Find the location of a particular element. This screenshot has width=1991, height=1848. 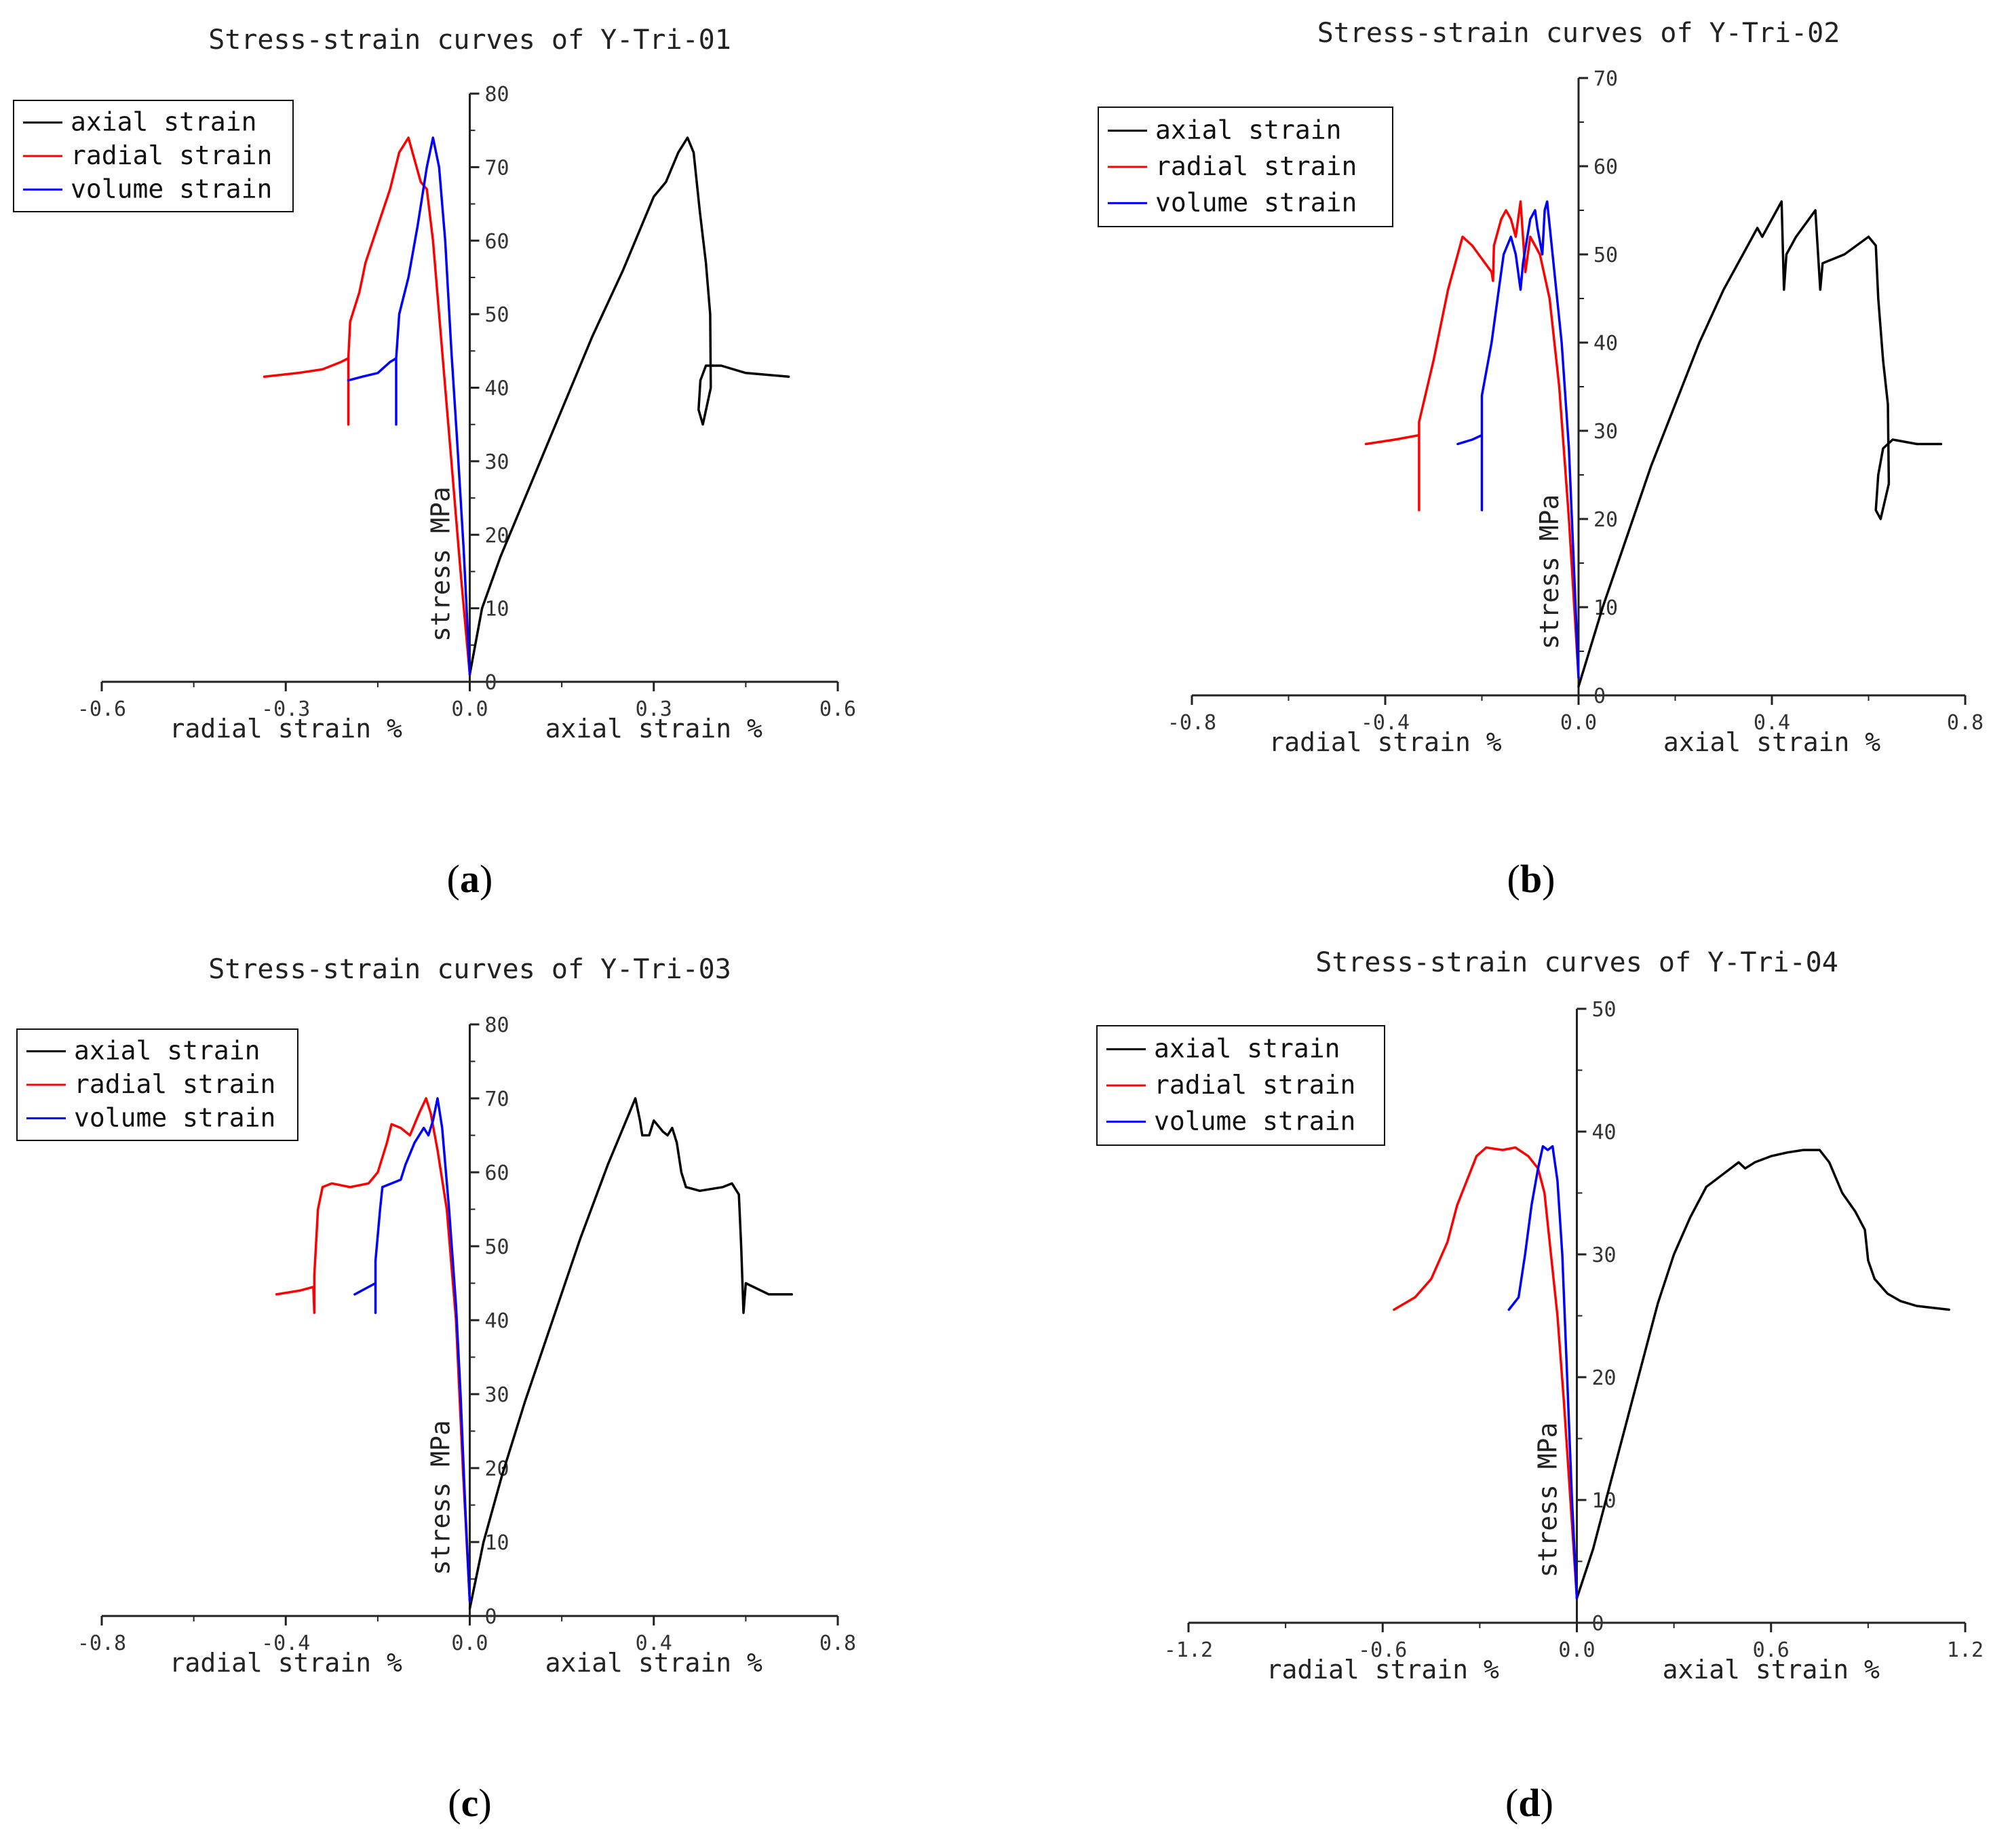

panel-caption-letter: d is located at coordinates (1529, 1803).